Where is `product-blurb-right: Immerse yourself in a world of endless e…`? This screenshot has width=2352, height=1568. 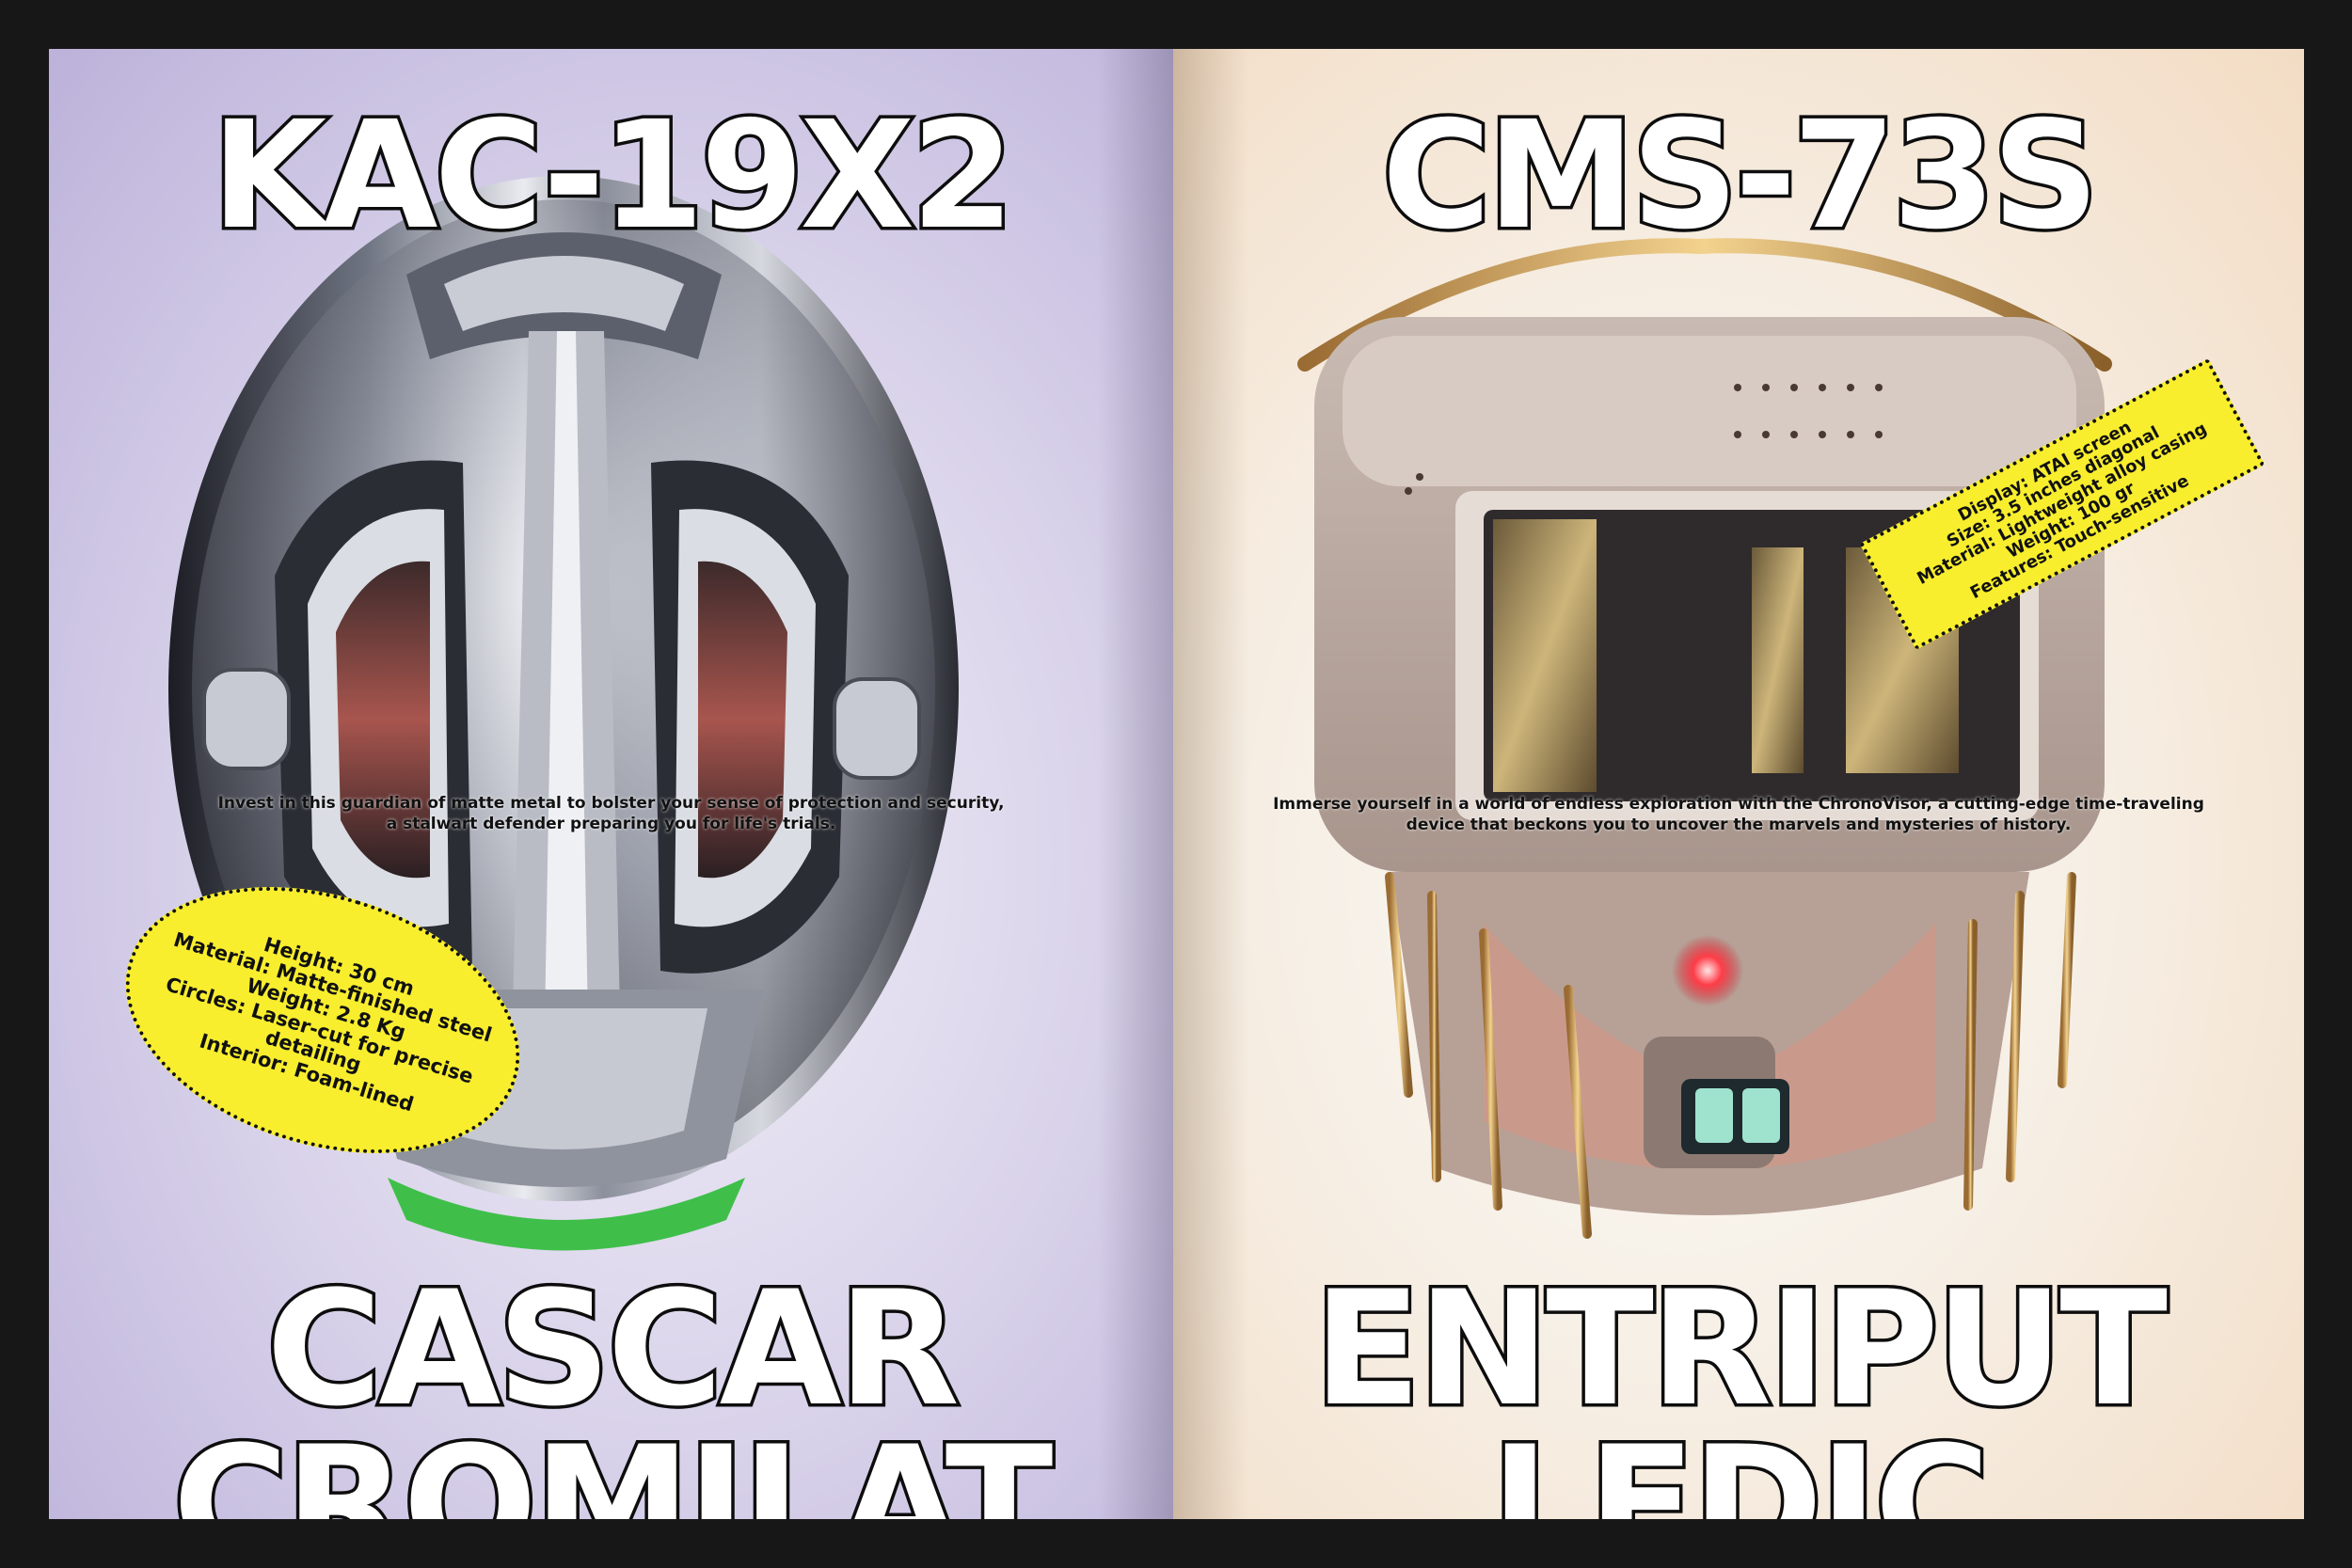
product-blurb-right: Immerse yourself in a world of endless e… is located at coordinates (1738, 815).